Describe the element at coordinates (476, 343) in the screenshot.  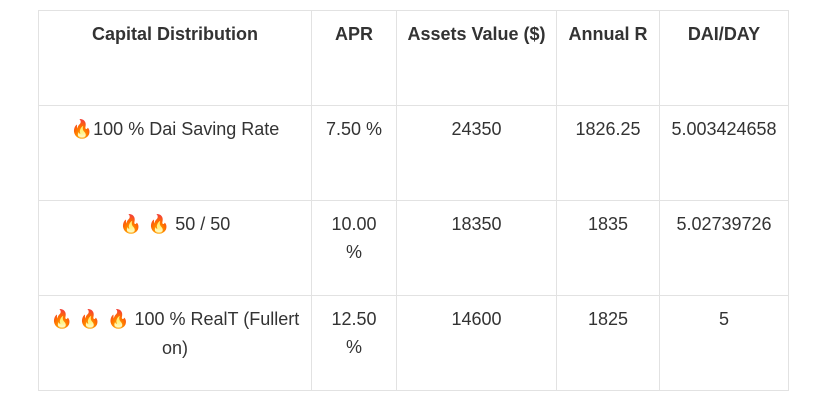
I see `cell-assets-value: 14600` at that location.